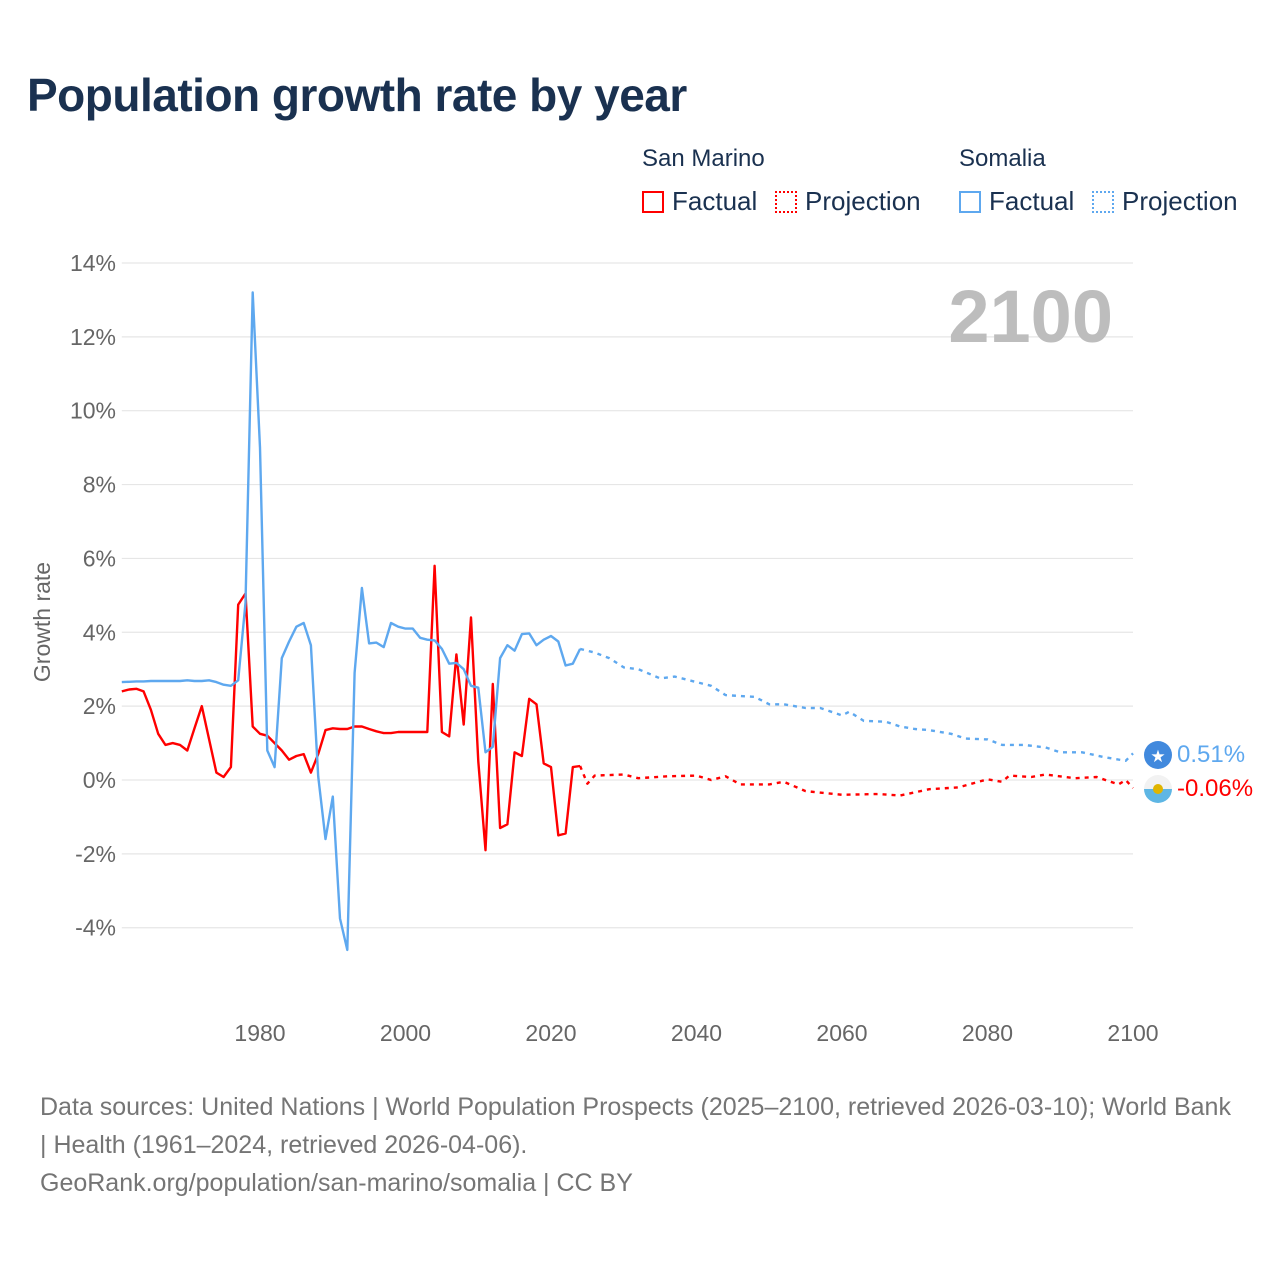 The image size is (1280, 1280). I want to click on y-tick-label: 6%, so click(99, 558).